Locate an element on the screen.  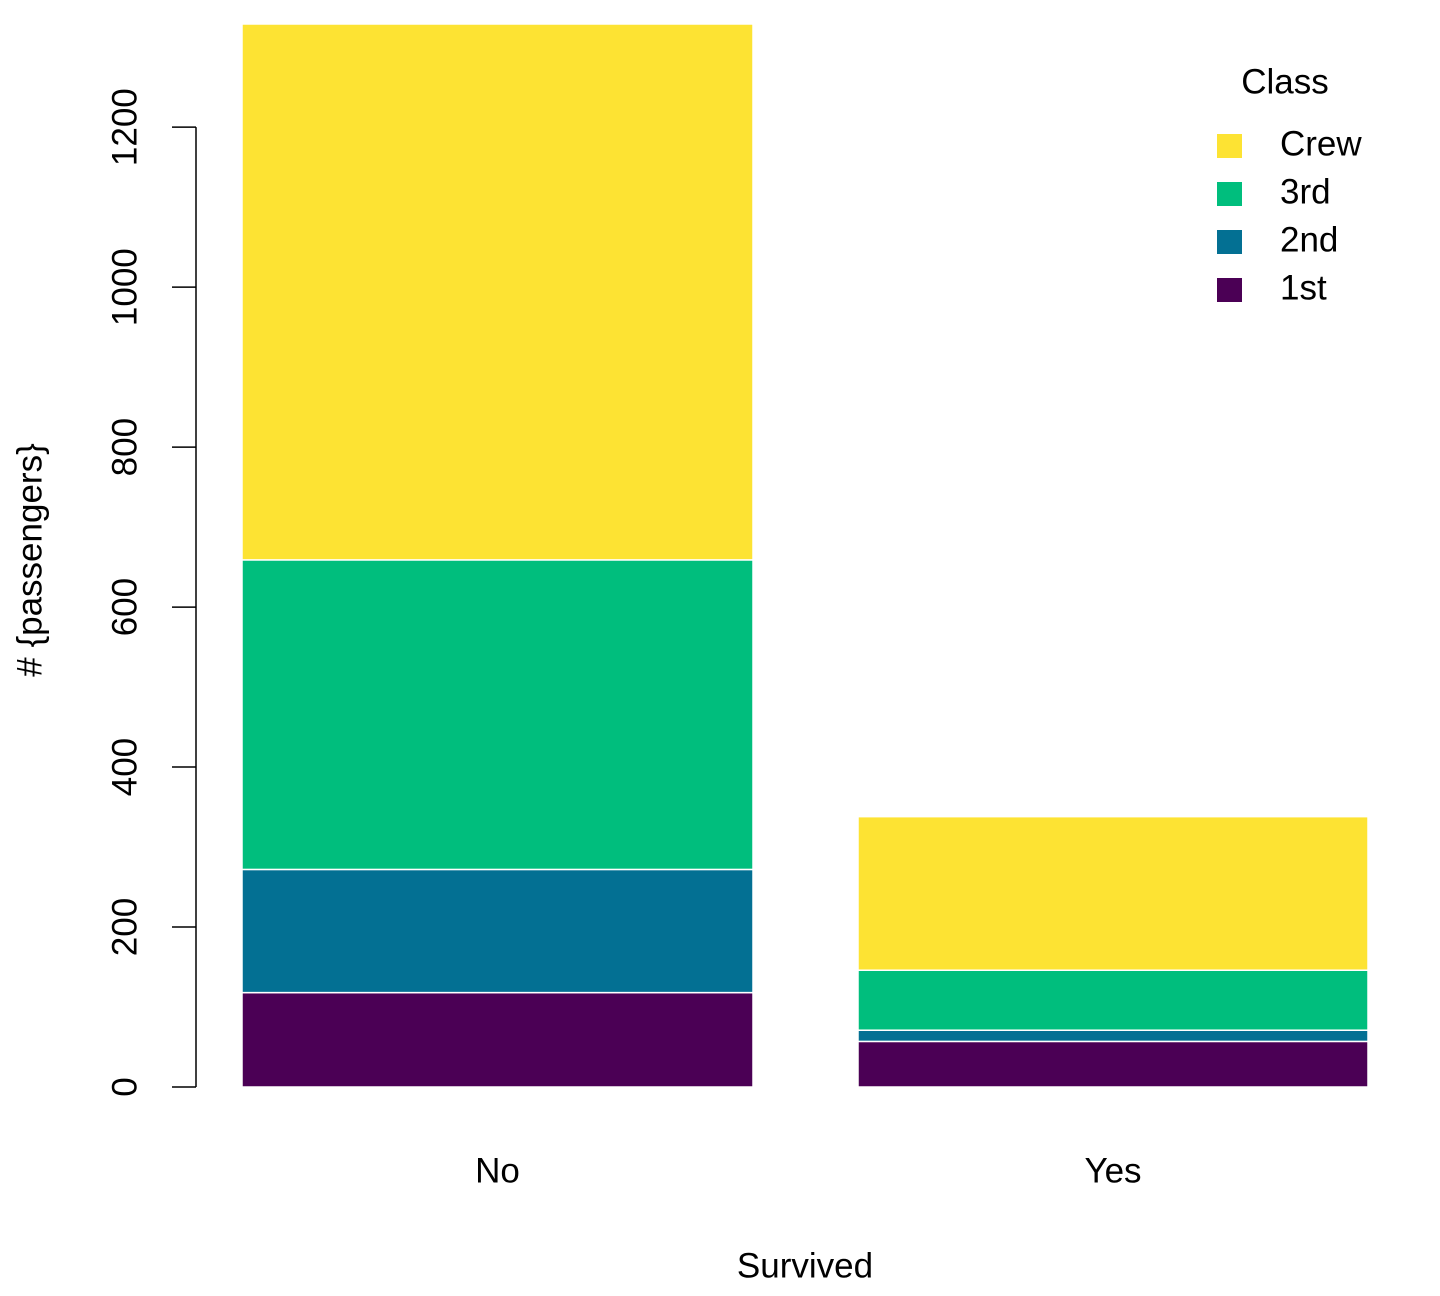
y-tick-label: 800 is located at coordinates (124, 447).